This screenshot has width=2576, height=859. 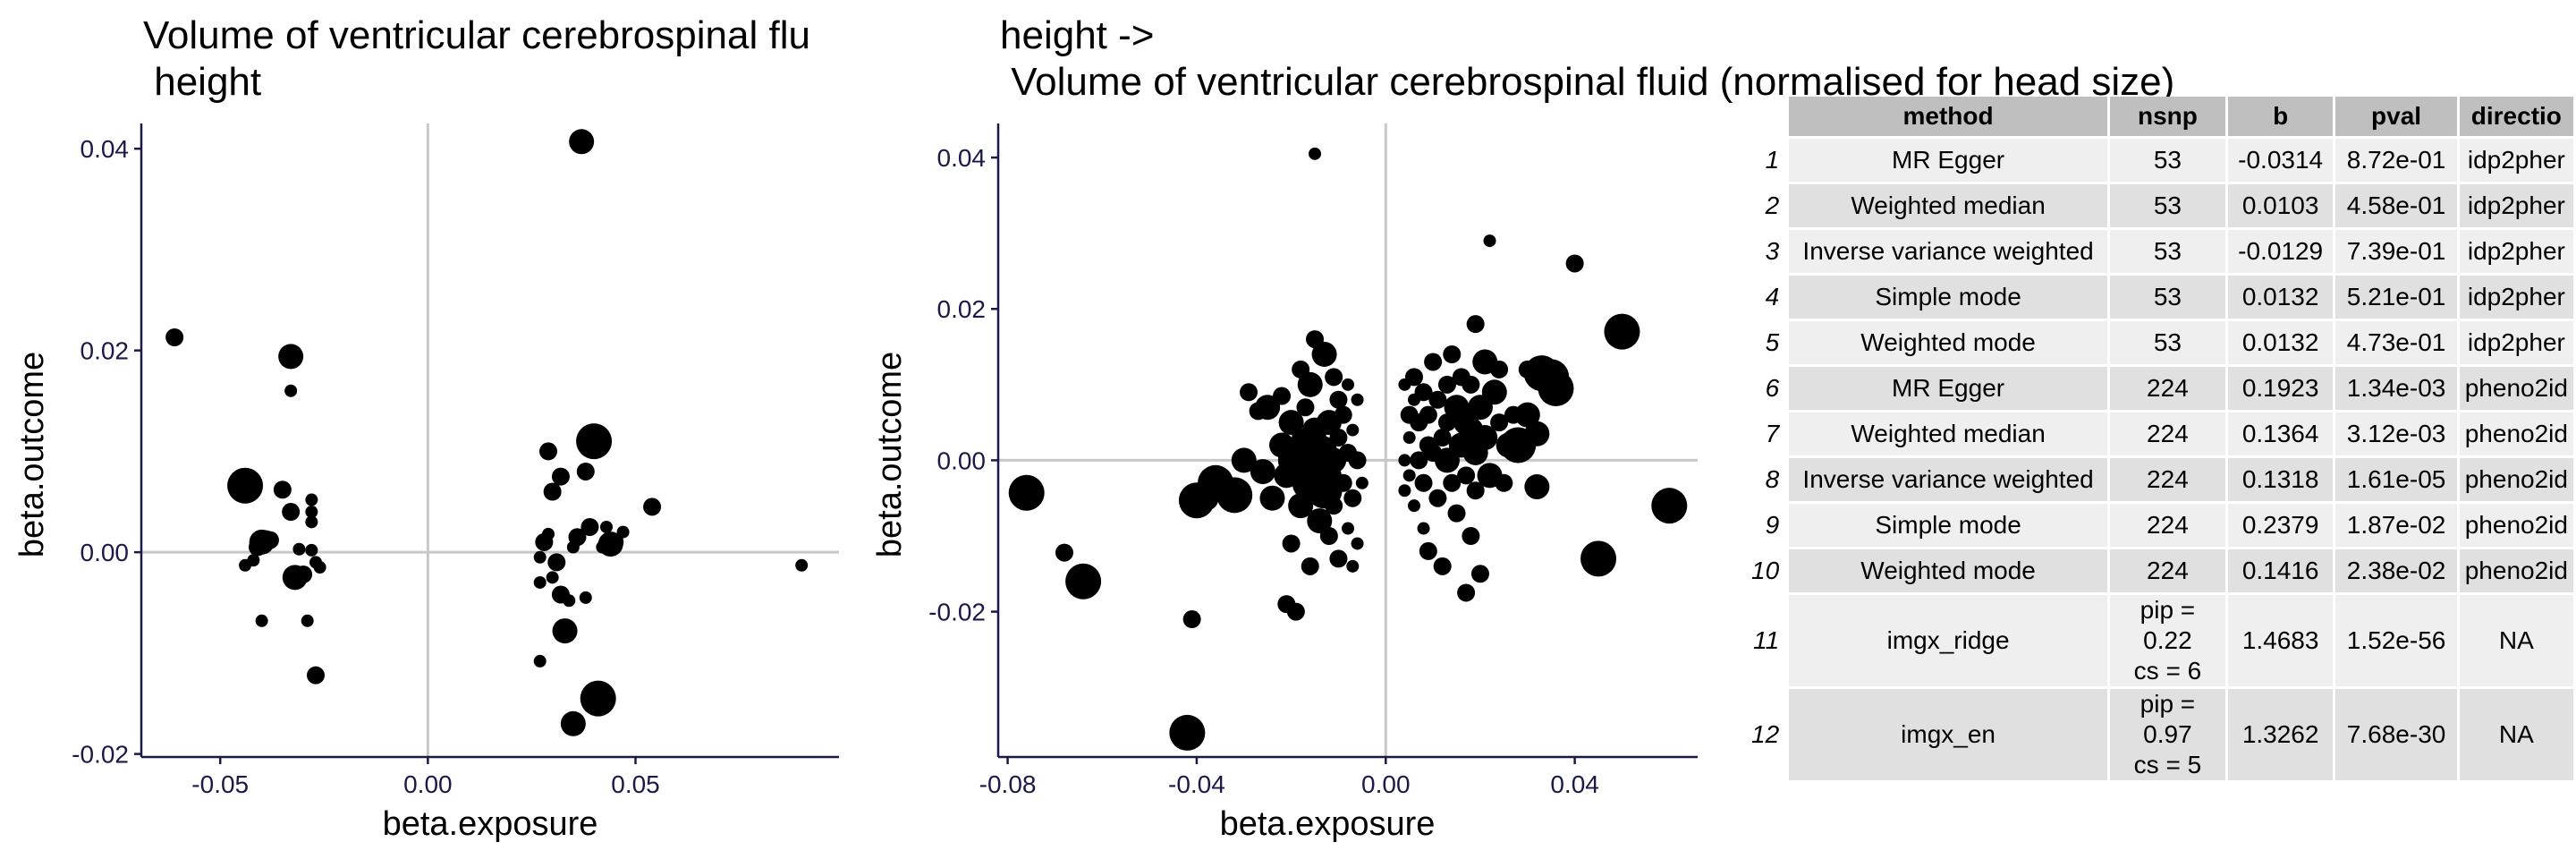 What do you see at coordinates (105, 351) in the screenshot?
I see `y-tick-label: 0.02` at bounding box center [105, 351].